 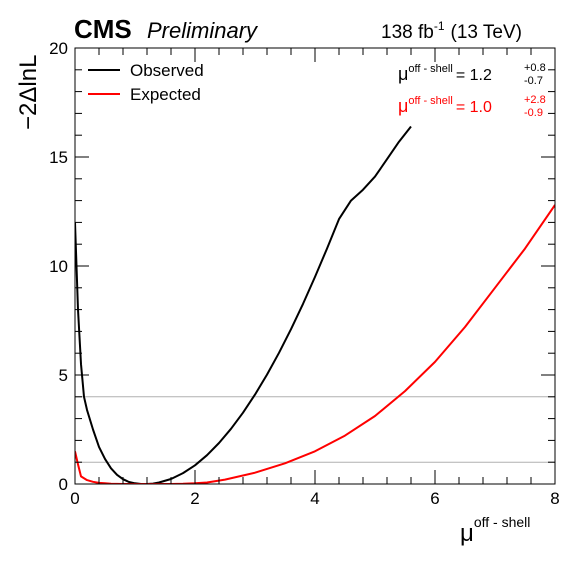 I want to click on reference-lines, so click(x=315, y=429).